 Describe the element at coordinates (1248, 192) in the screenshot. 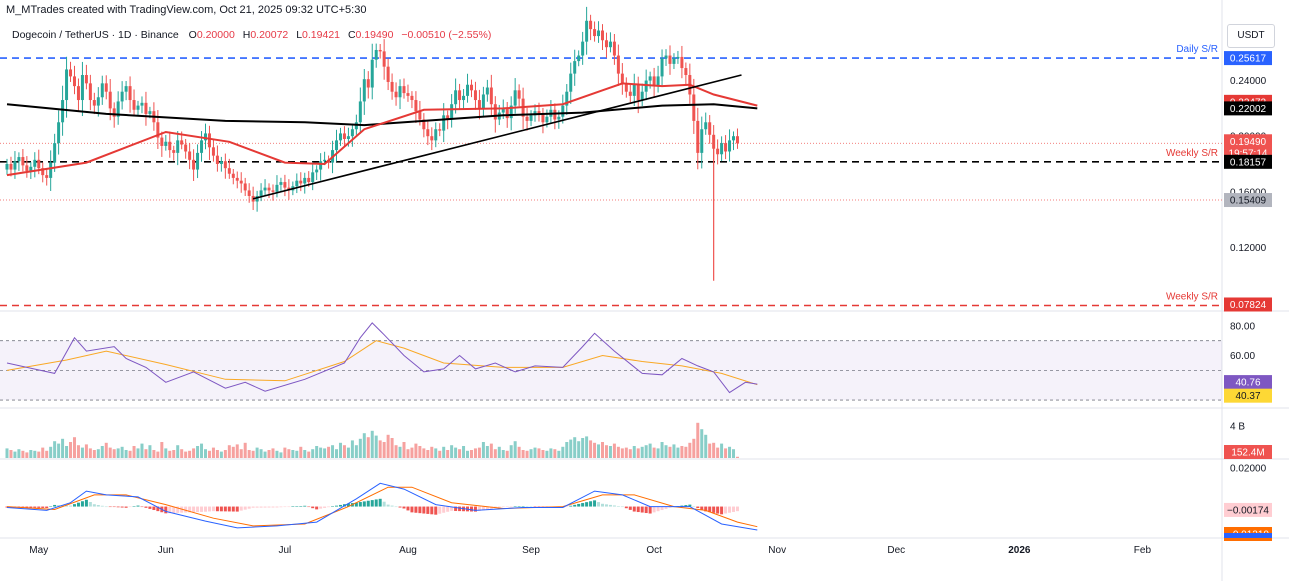

I see `price-axis-tick: 0.16000` at that location.